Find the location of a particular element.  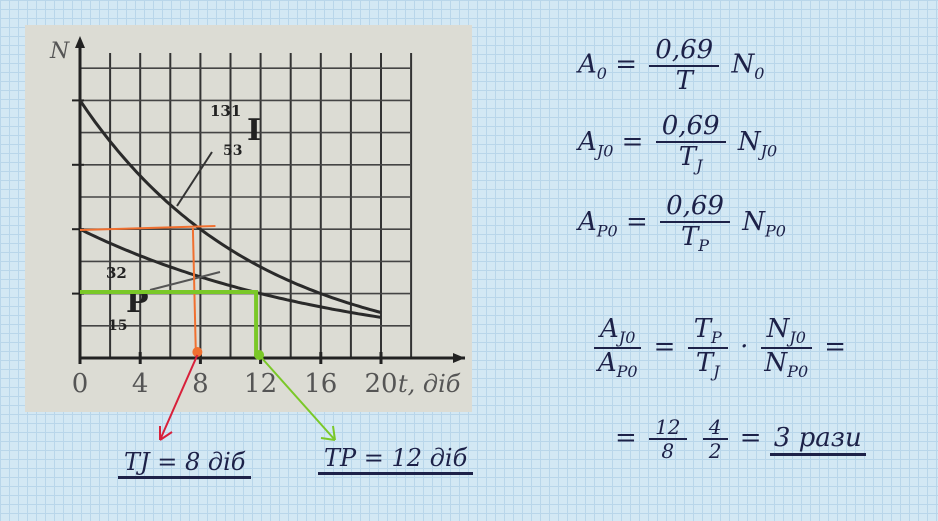

atomic-number-label: 53 is located at coordinates (232, 151).